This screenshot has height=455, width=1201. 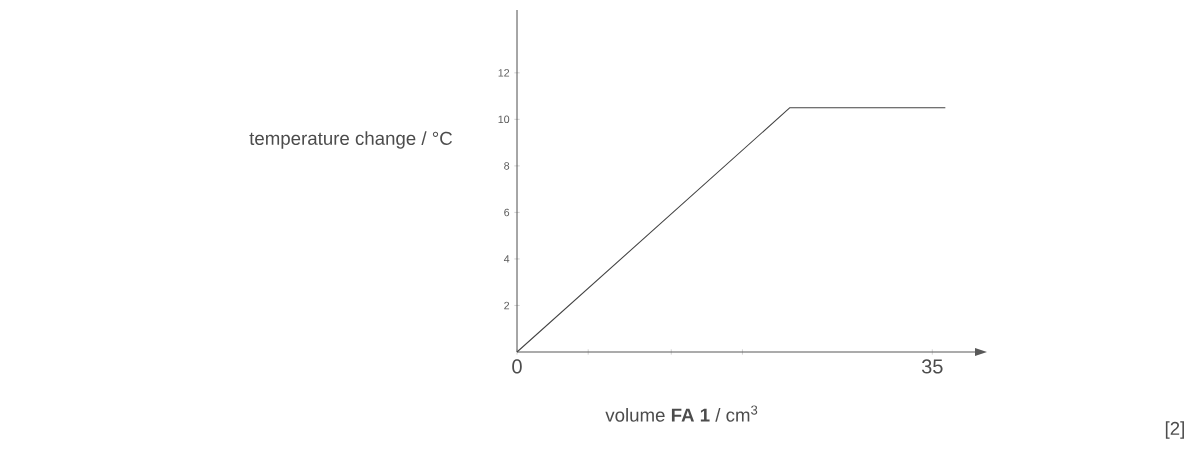 I want to click on y-tick-label: 6, so click(x=507, y=212).